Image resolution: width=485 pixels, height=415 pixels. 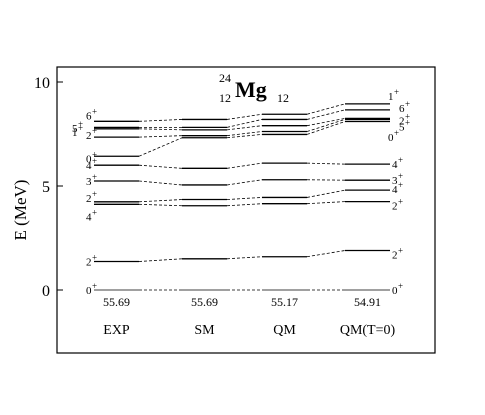 What do you see at coordinates (284, 330) in the screenshot?
I see `column-name: QM` at bounding box center [284, 330].